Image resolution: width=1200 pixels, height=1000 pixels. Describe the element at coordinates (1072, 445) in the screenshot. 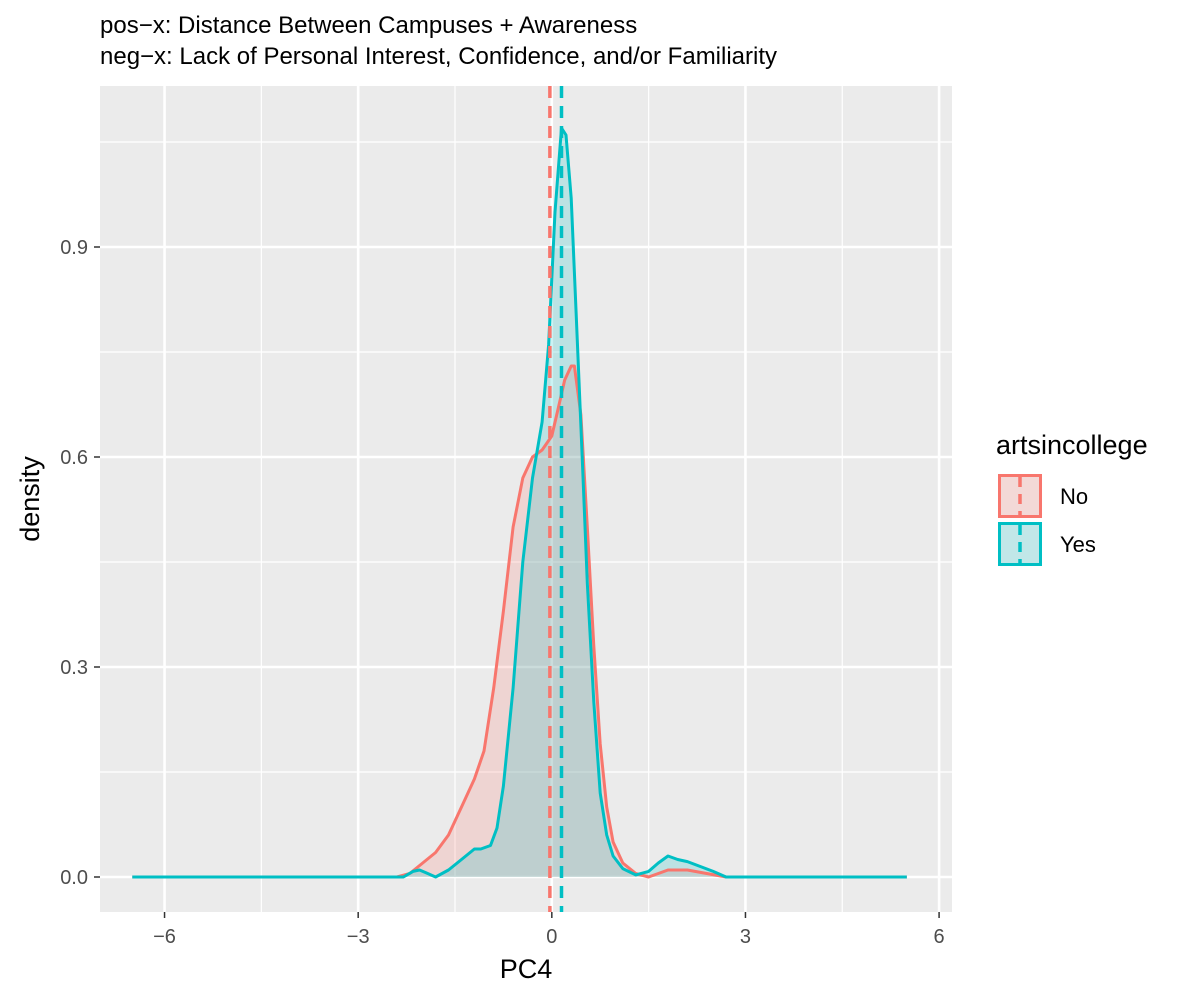

I see `legend-title: artsincollege` at that location.